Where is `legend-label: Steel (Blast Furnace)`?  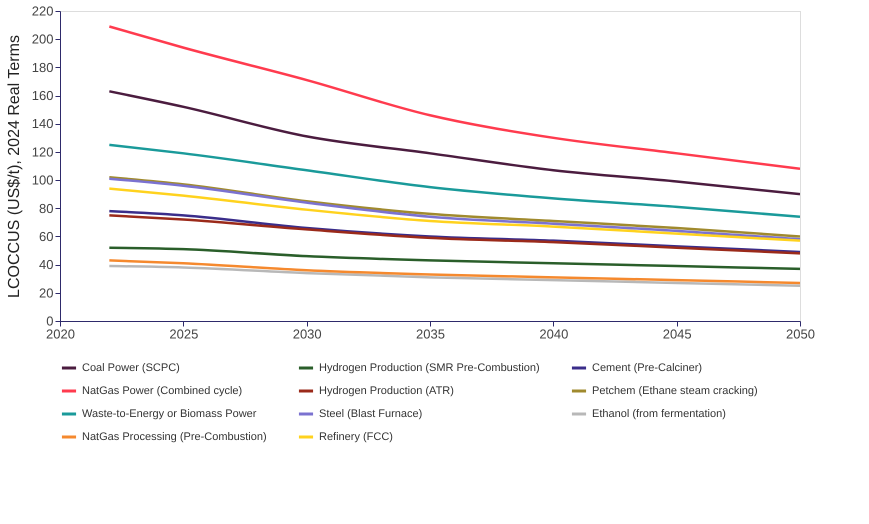 legend-label: Steel (Blast Furnace) is located at coordinates (370, 414).